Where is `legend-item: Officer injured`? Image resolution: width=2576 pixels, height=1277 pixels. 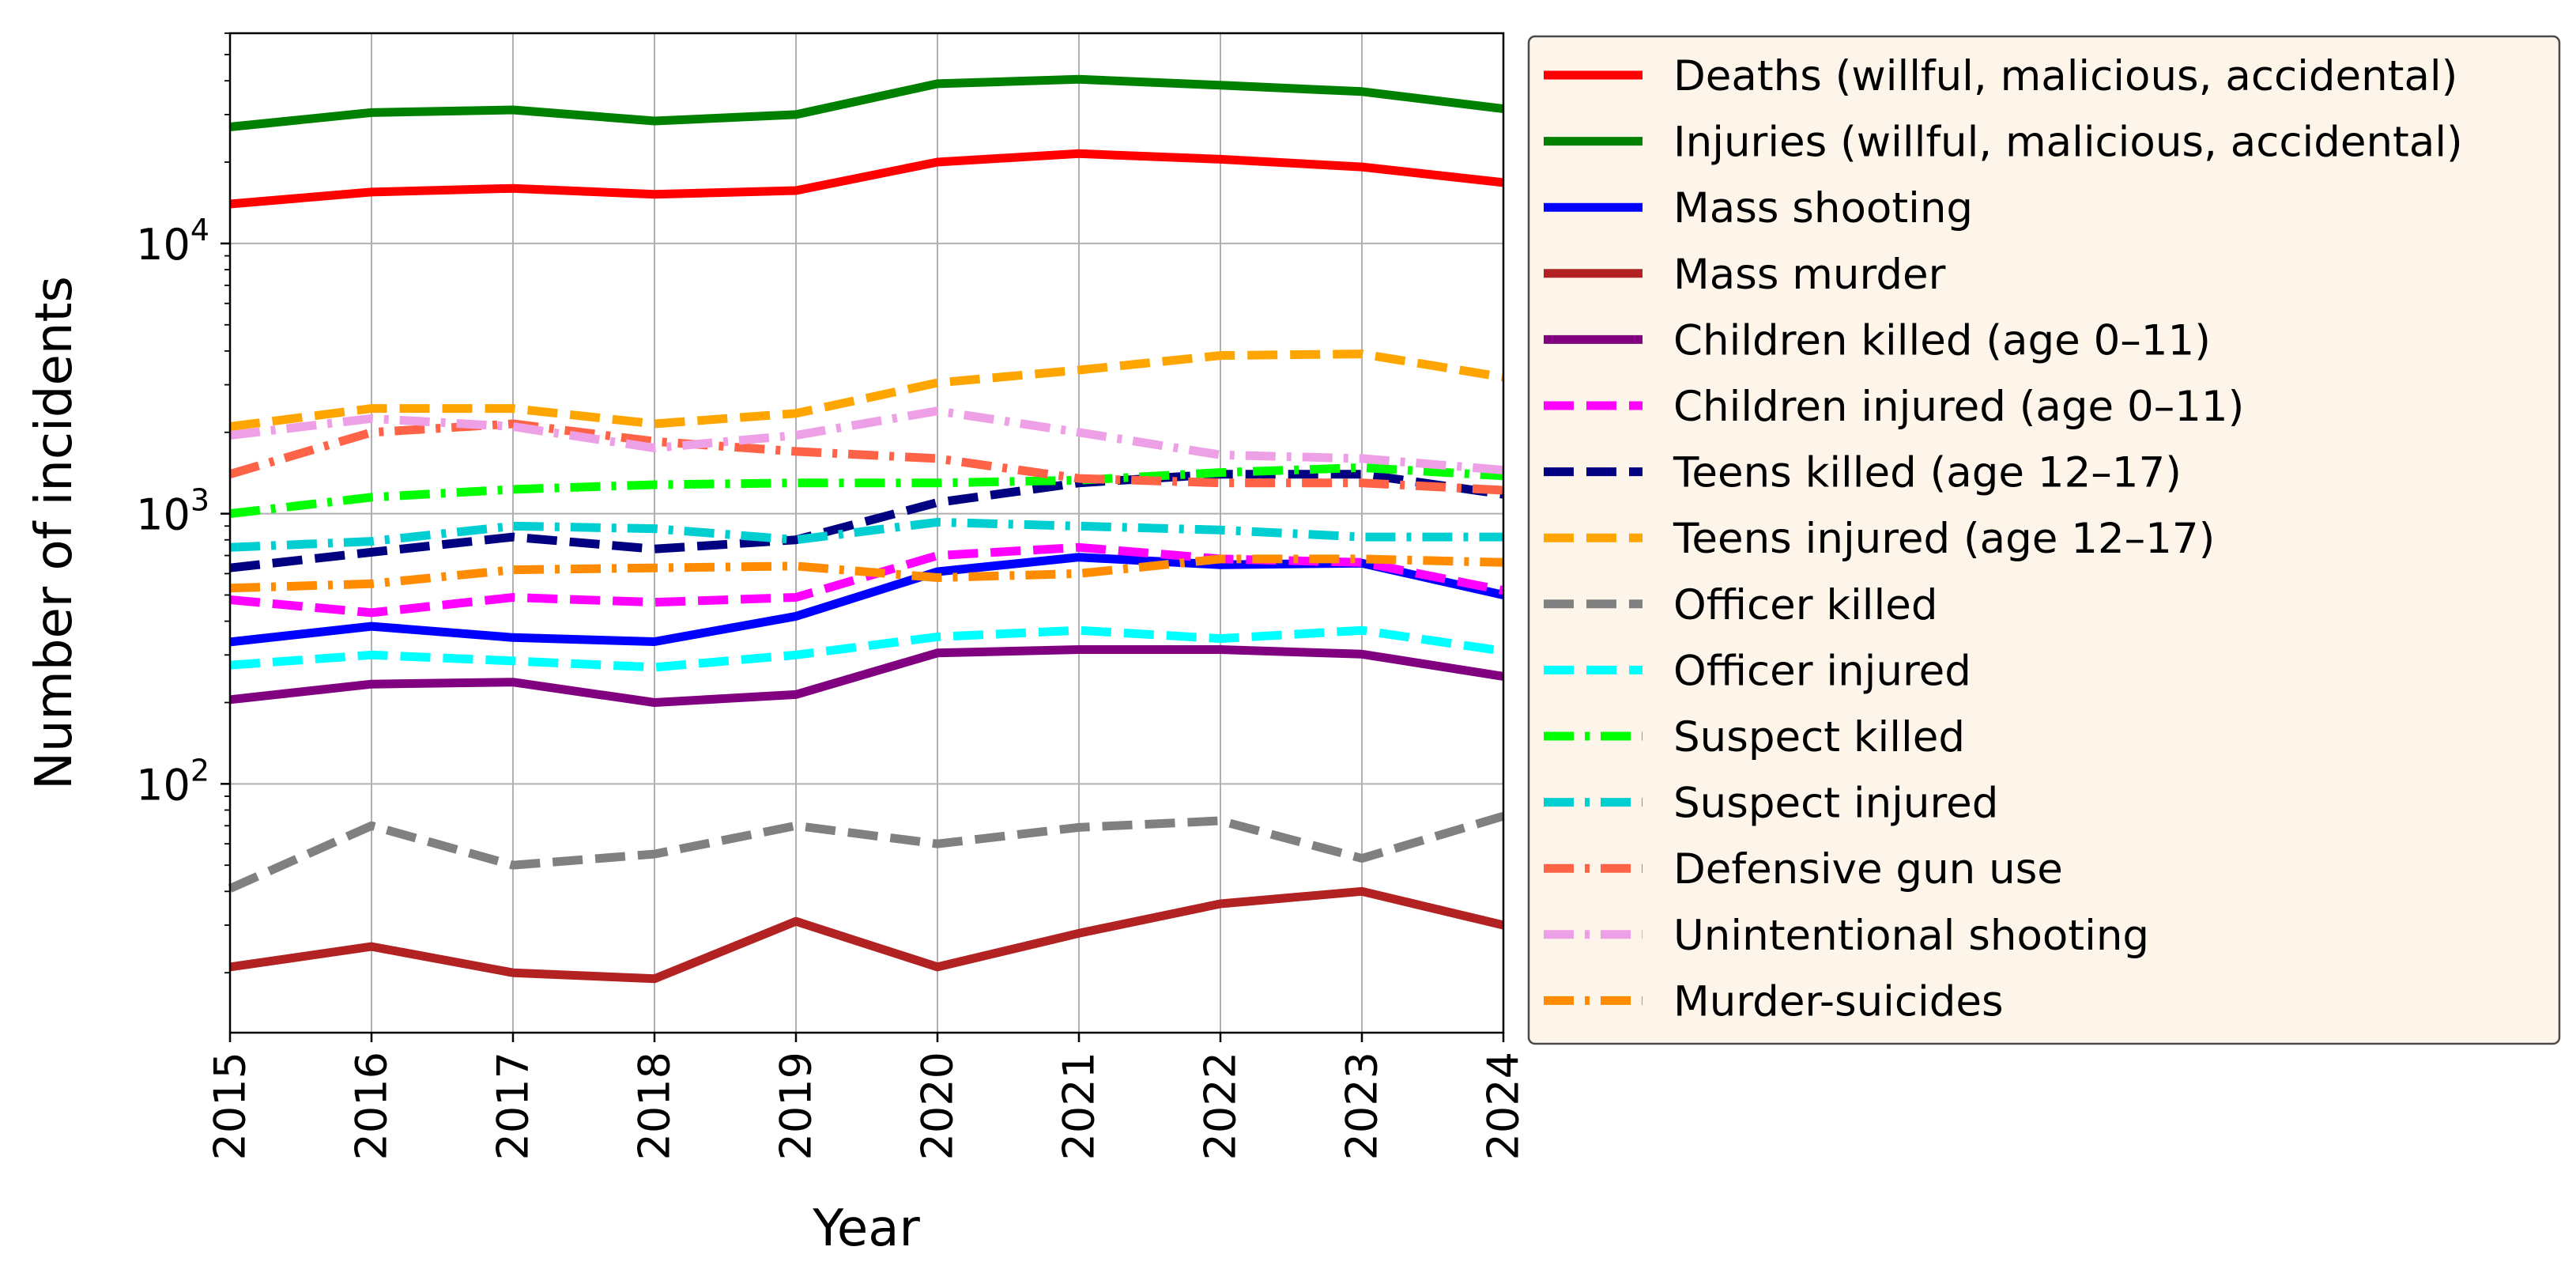 legend-item: Officer injured is located at coordinates (1757, 671).